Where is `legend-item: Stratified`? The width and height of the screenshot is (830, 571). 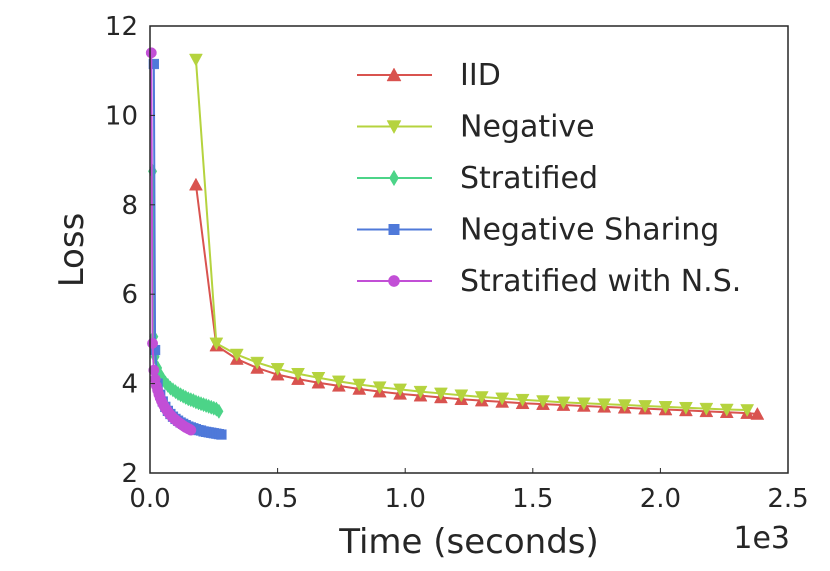 legend-item: Stratified is located at coordinates (477, 178).